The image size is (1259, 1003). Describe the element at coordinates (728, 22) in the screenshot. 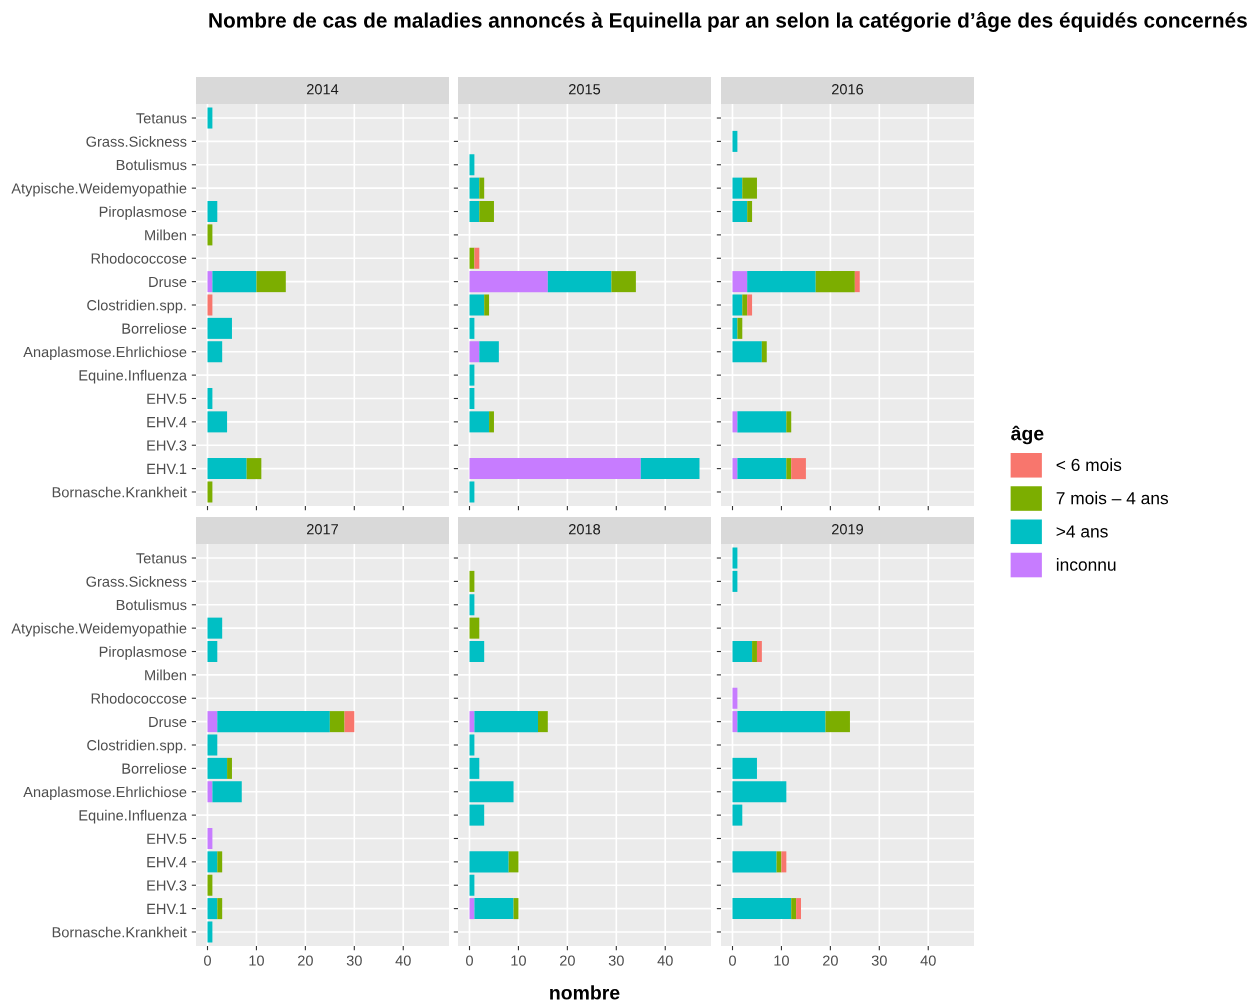

I see `text: Nombre de cas de maladies annoncés à Equinella par an selon la catégorie d’âge des équidés concernés` at that location.